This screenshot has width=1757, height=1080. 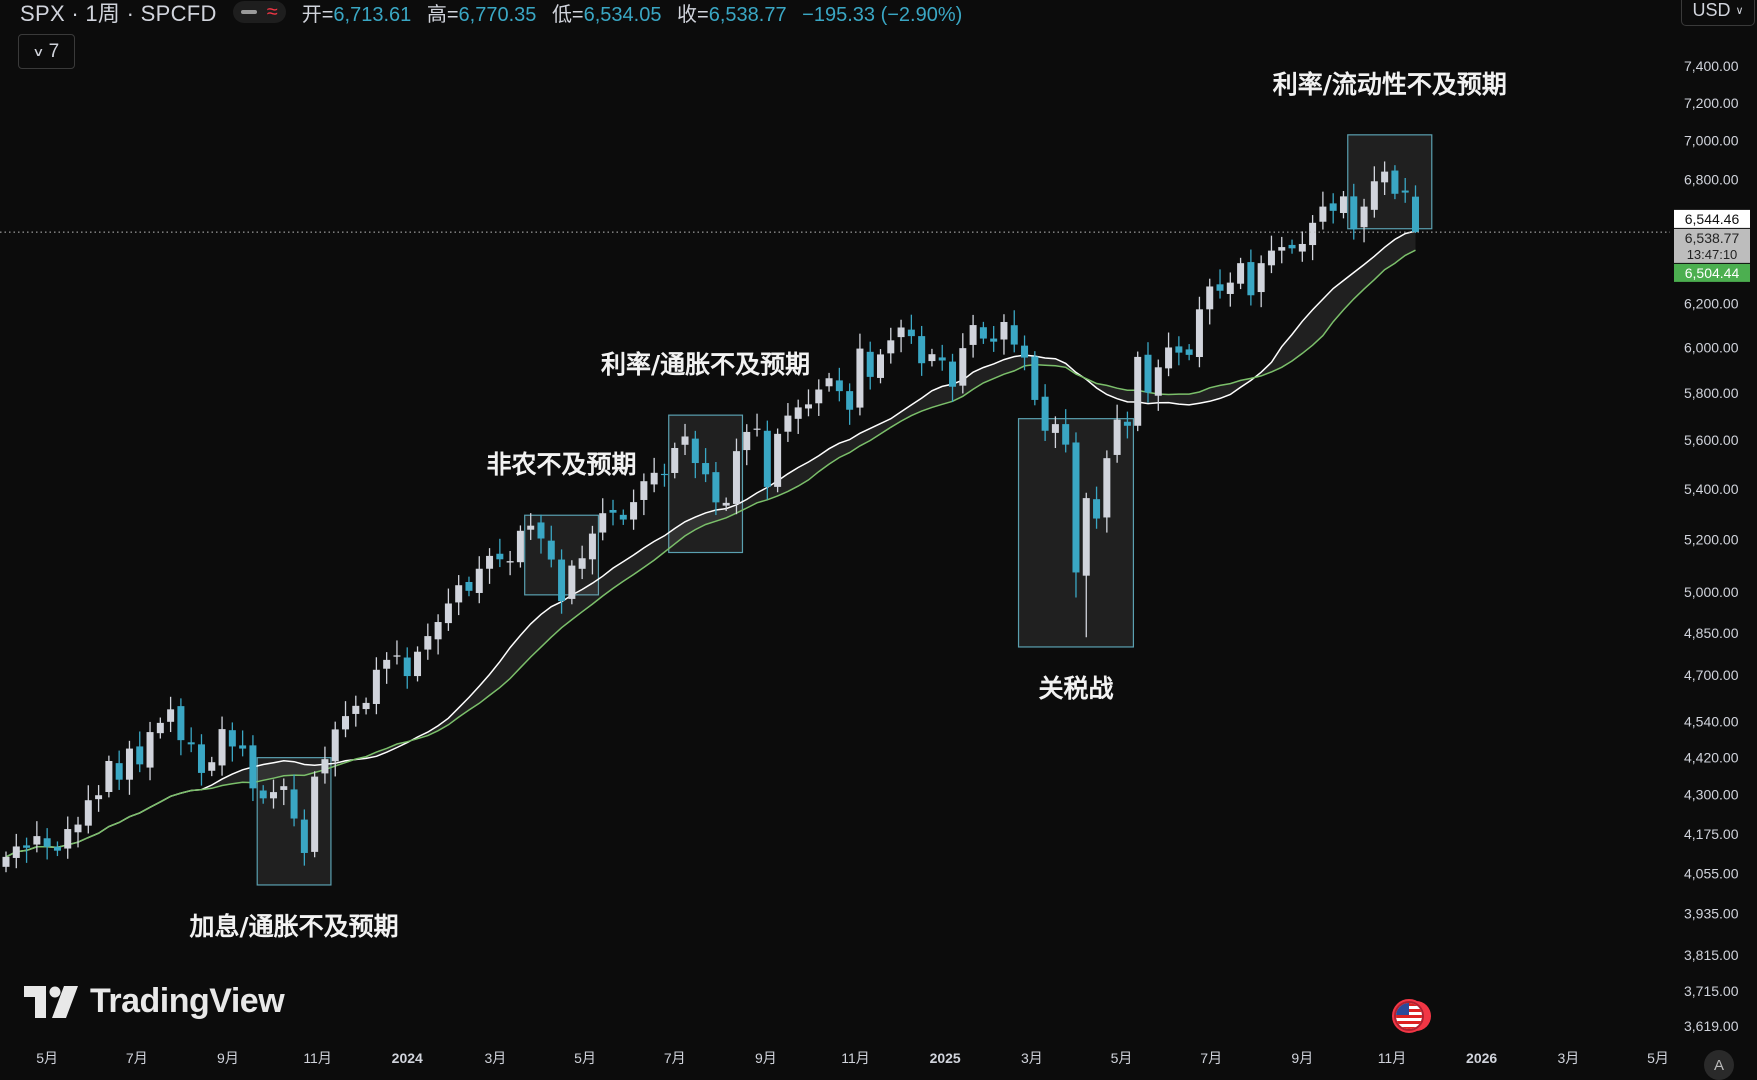 What do you see at coordinates (567, 14) in the screenshot?
I see `low-label: 低=` at bounding box center [567, 14].